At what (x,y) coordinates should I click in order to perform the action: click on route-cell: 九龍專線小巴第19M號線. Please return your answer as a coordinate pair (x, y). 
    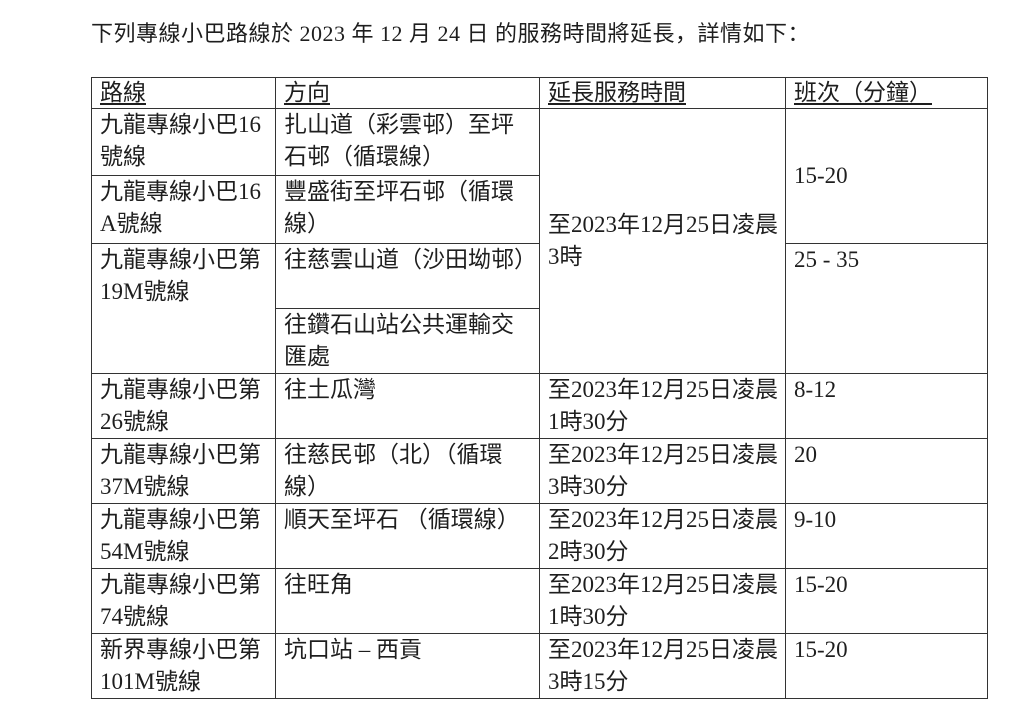
    Looking at the image, I should click on (183, 308).